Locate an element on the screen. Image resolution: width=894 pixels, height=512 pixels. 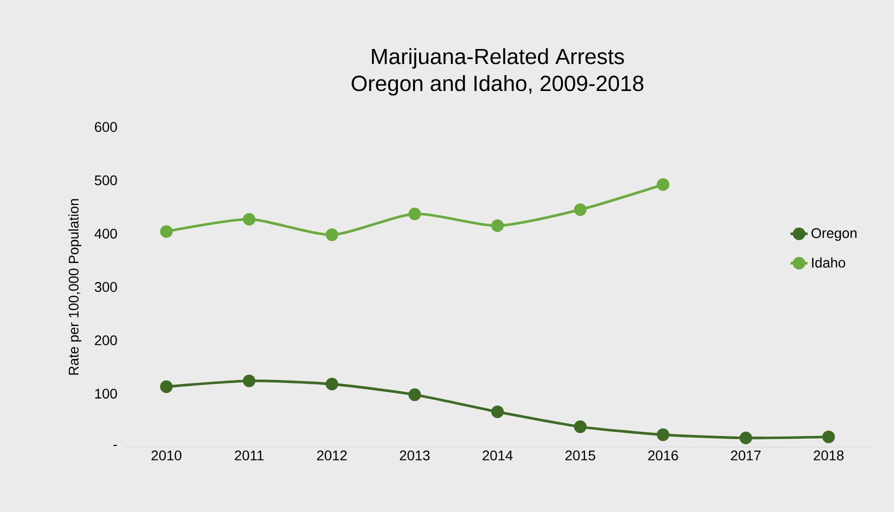
y-tick-label: 200 is located at coordinates (105, 340).